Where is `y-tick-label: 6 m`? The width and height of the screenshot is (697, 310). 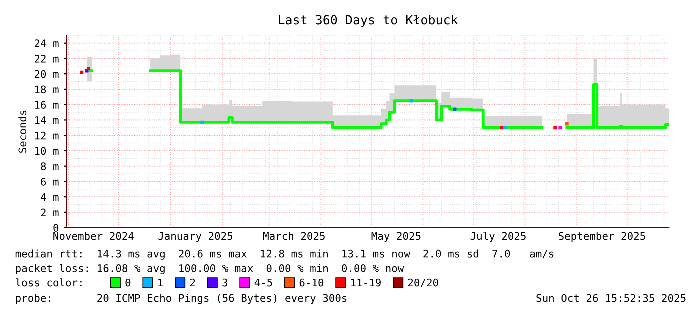
y-tick-label: 6 m is located at coordinates (50, 182).